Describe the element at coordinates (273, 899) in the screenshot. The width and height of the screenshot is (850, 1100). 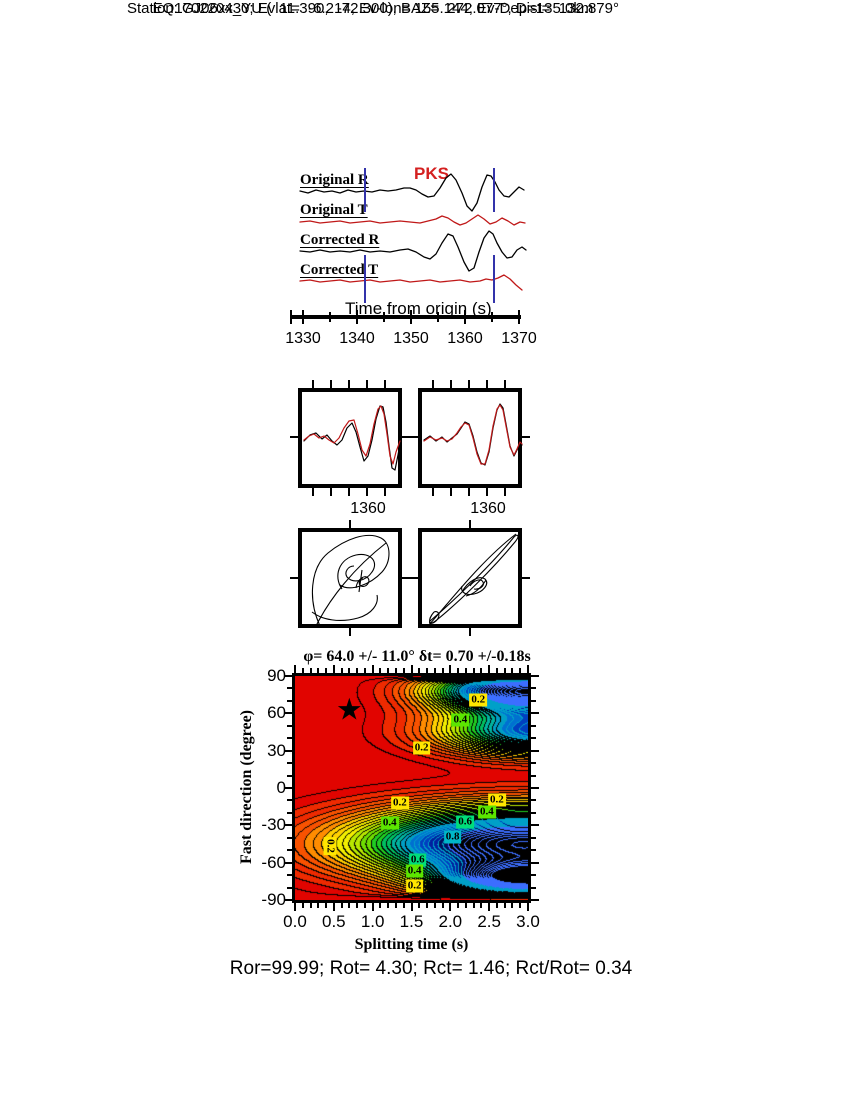
I see `misfit-ytick-label: -90` at that location.